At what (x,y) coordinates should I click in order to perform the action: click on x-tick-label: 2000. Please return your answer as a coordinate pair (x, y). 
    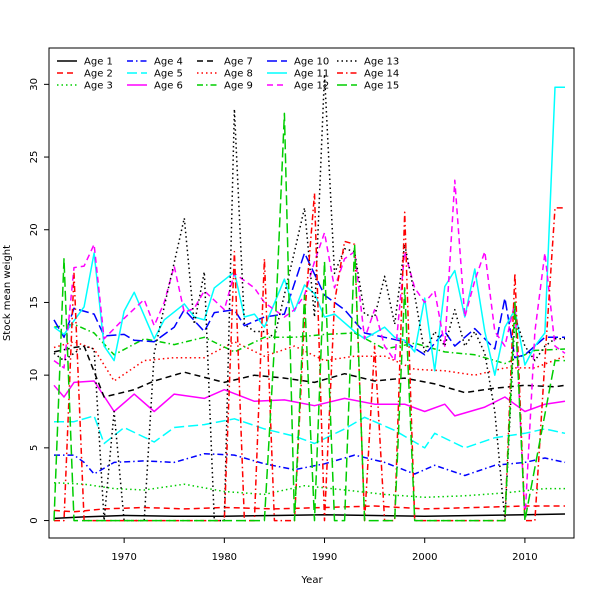
    Looking at the image, I should click on (424, 557).